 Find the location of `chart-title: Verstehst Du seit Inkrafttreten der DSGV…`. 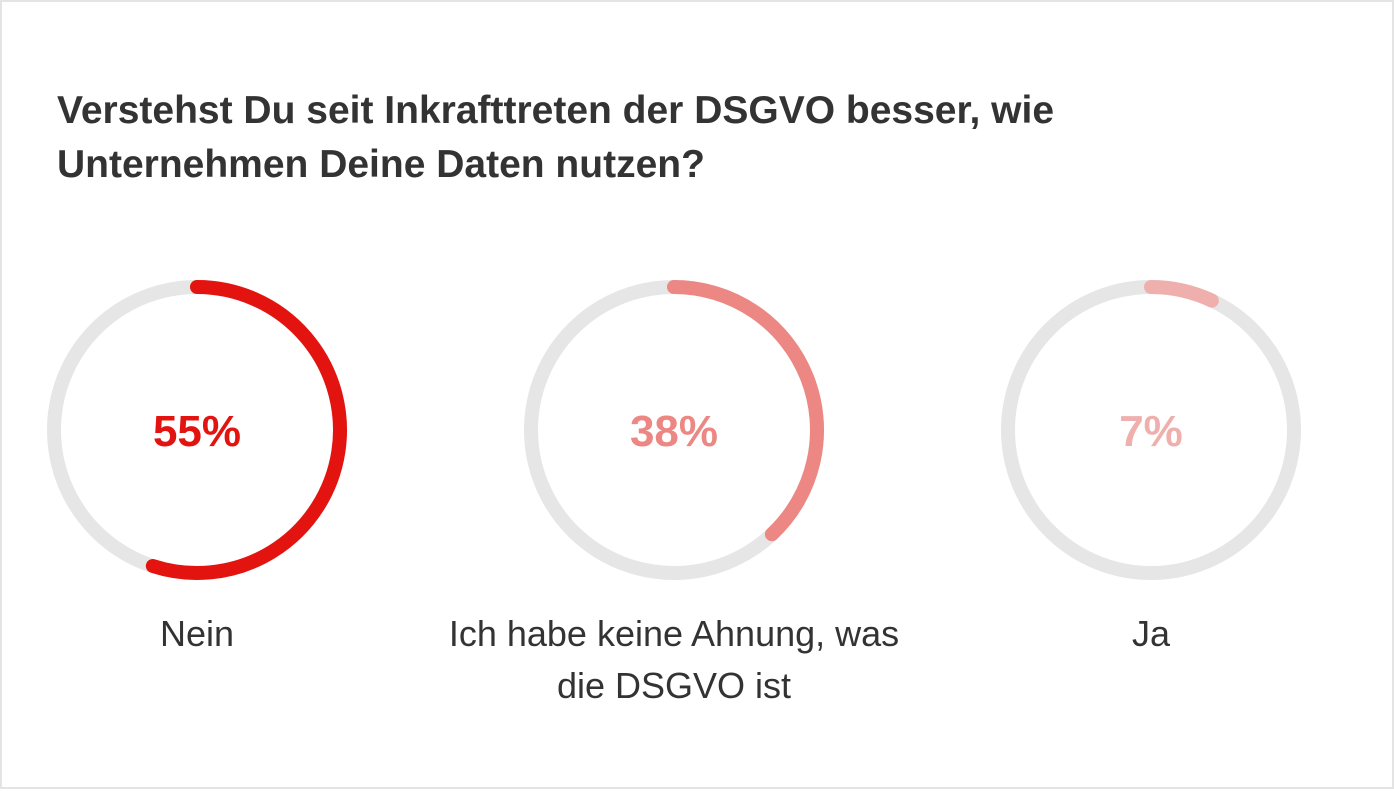

chart-title: Verstehst Du seit Inkrafttreten der DSGV… is located at coordinates (556, 137).